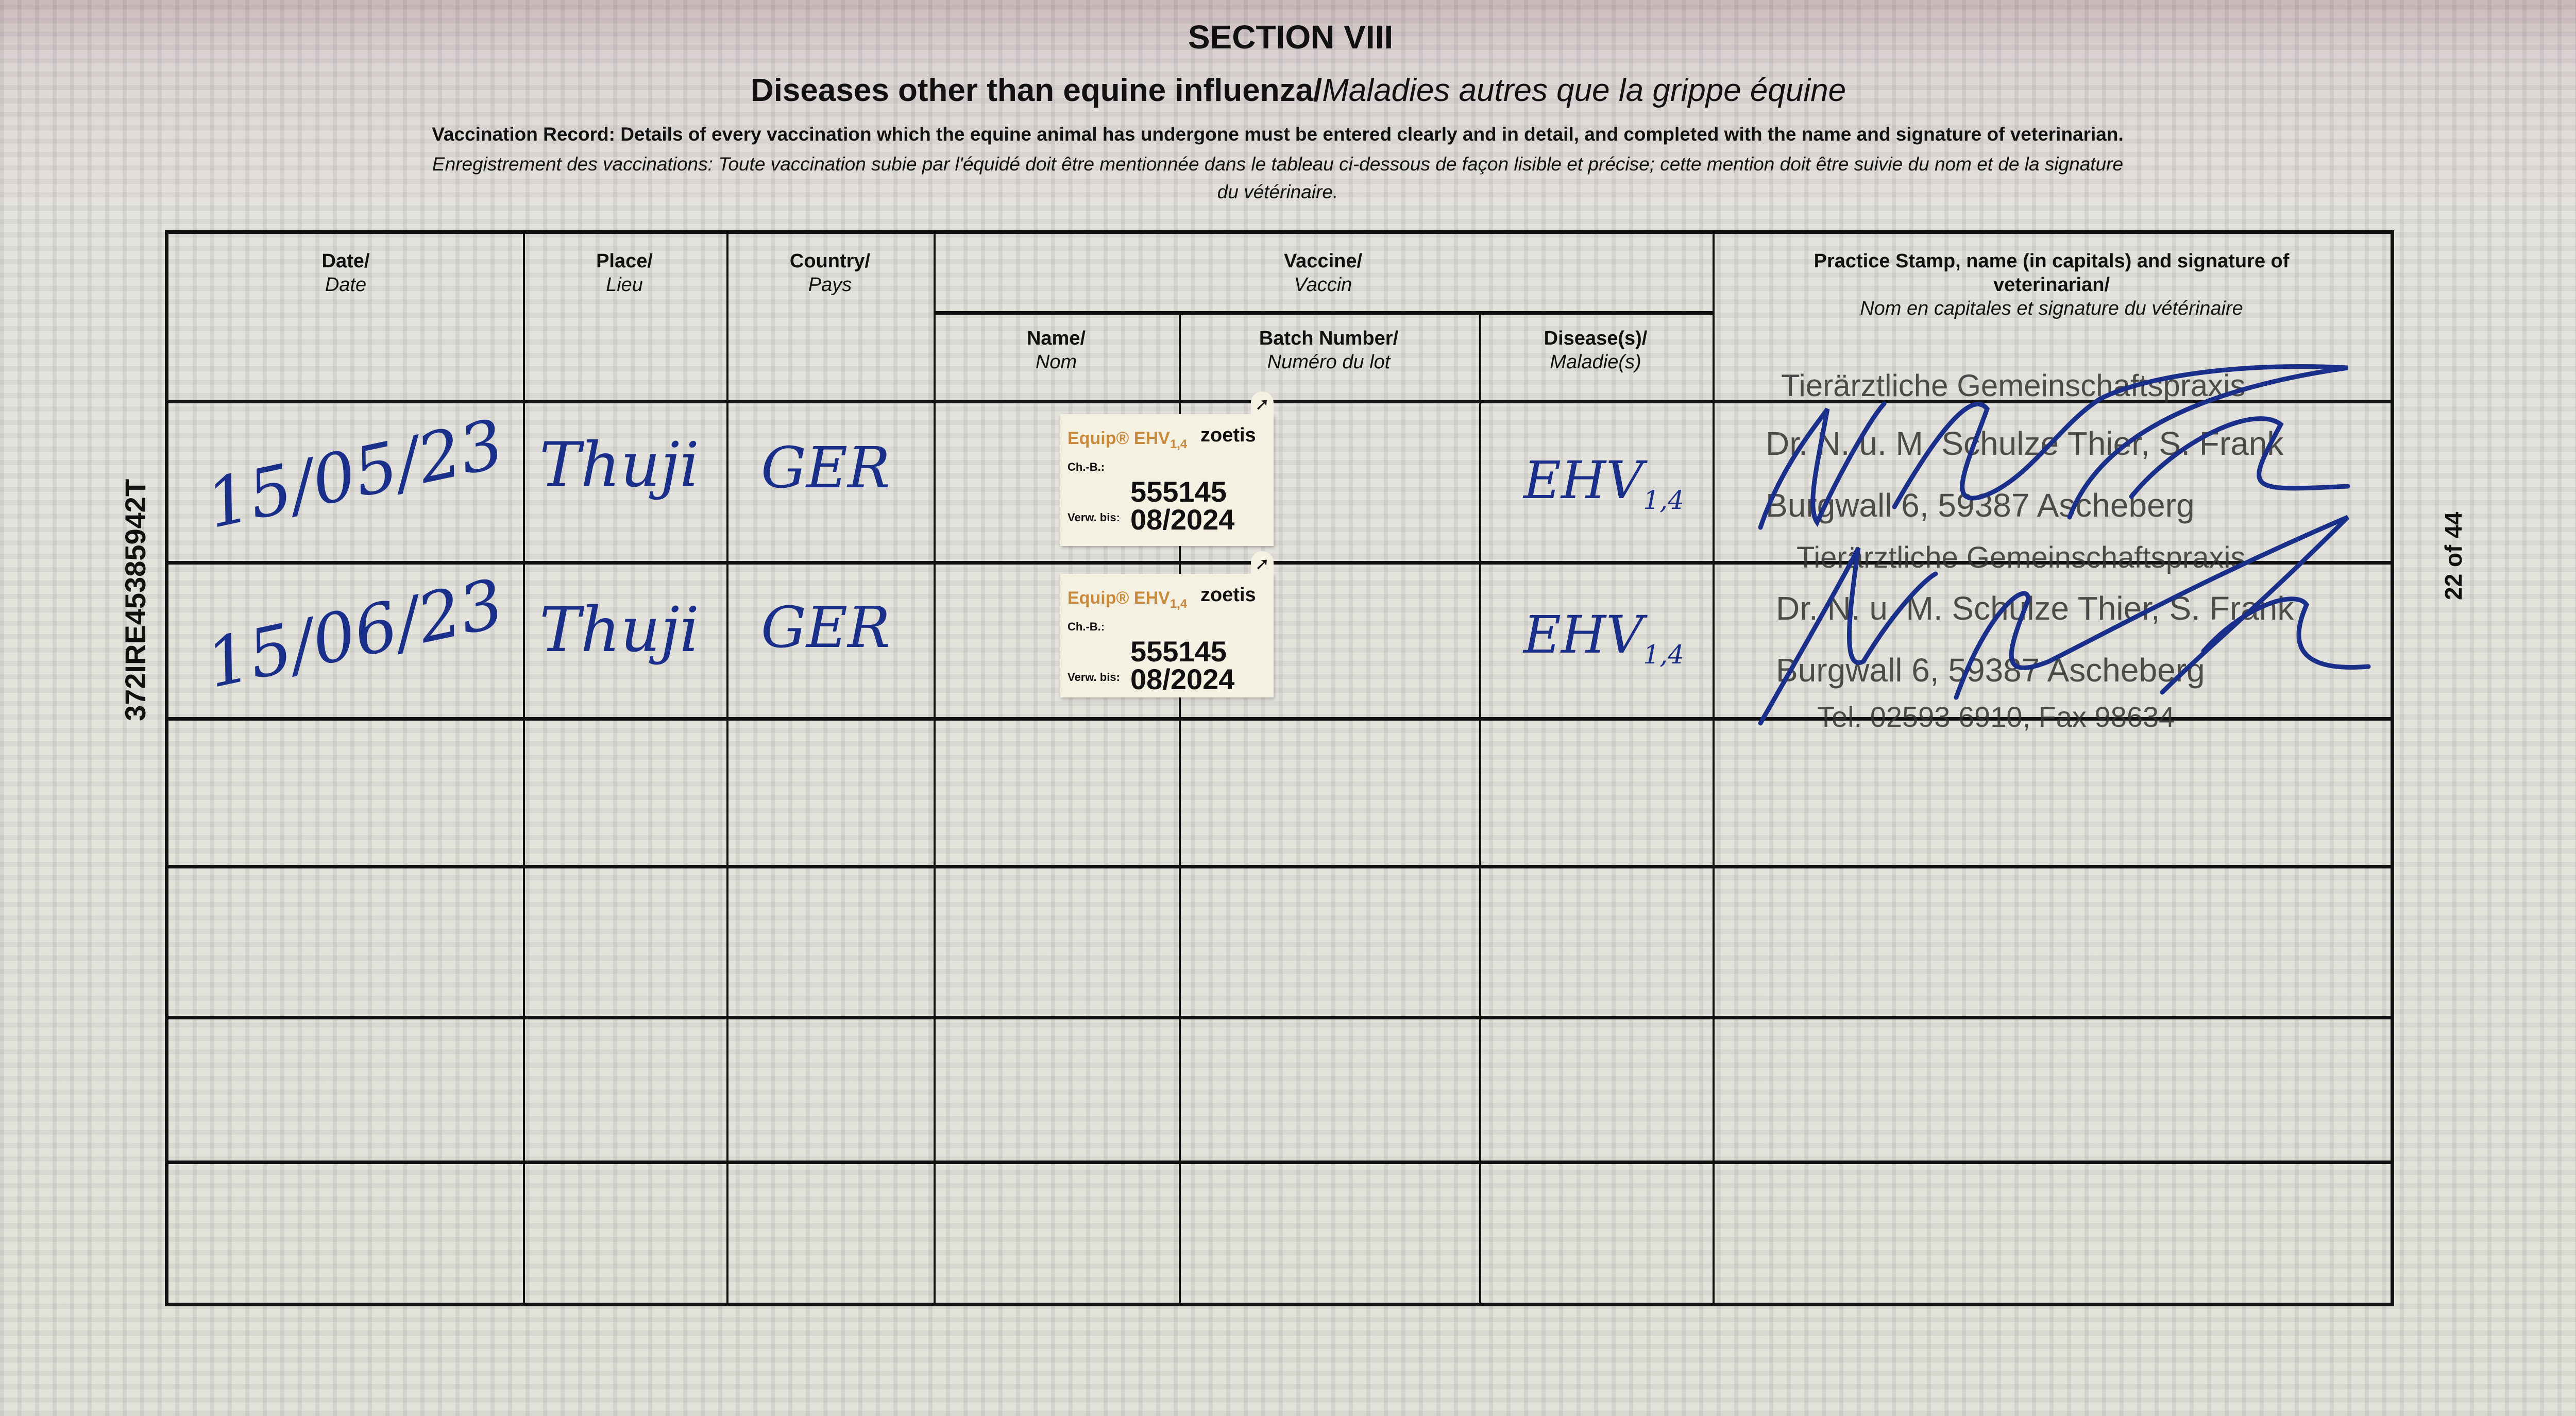 This screenshot has height=1416, width=2576. I want to click on row1-place: Thuji, so click(619, 465).